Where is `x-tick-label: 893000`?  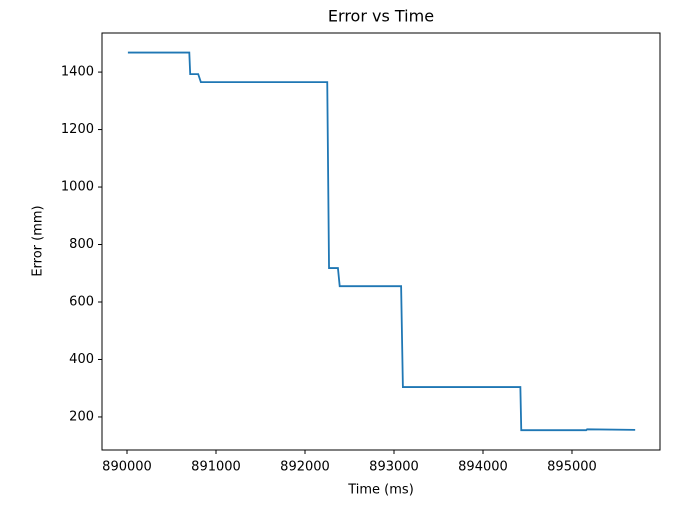 x-tick-label: 893000 is located at coordinates (394, 467).